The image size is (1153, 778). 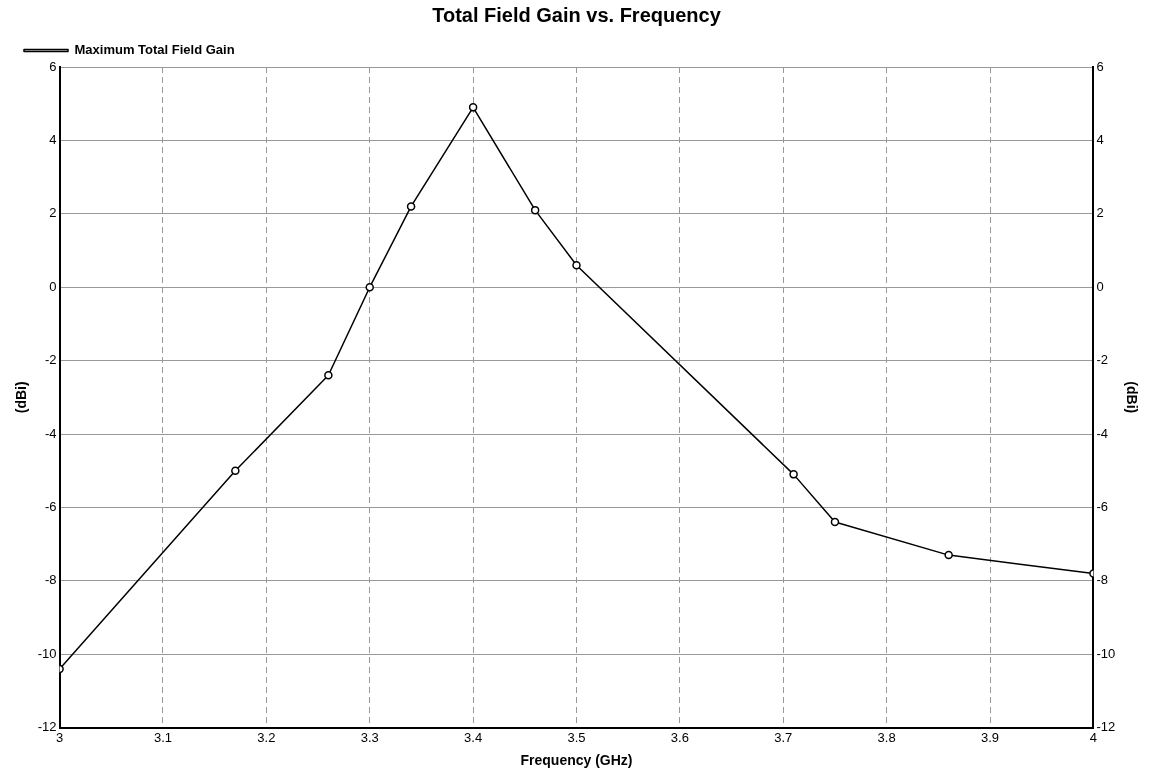 I want to click on y2-tick-label: 0, so click(x=1100, y=286).